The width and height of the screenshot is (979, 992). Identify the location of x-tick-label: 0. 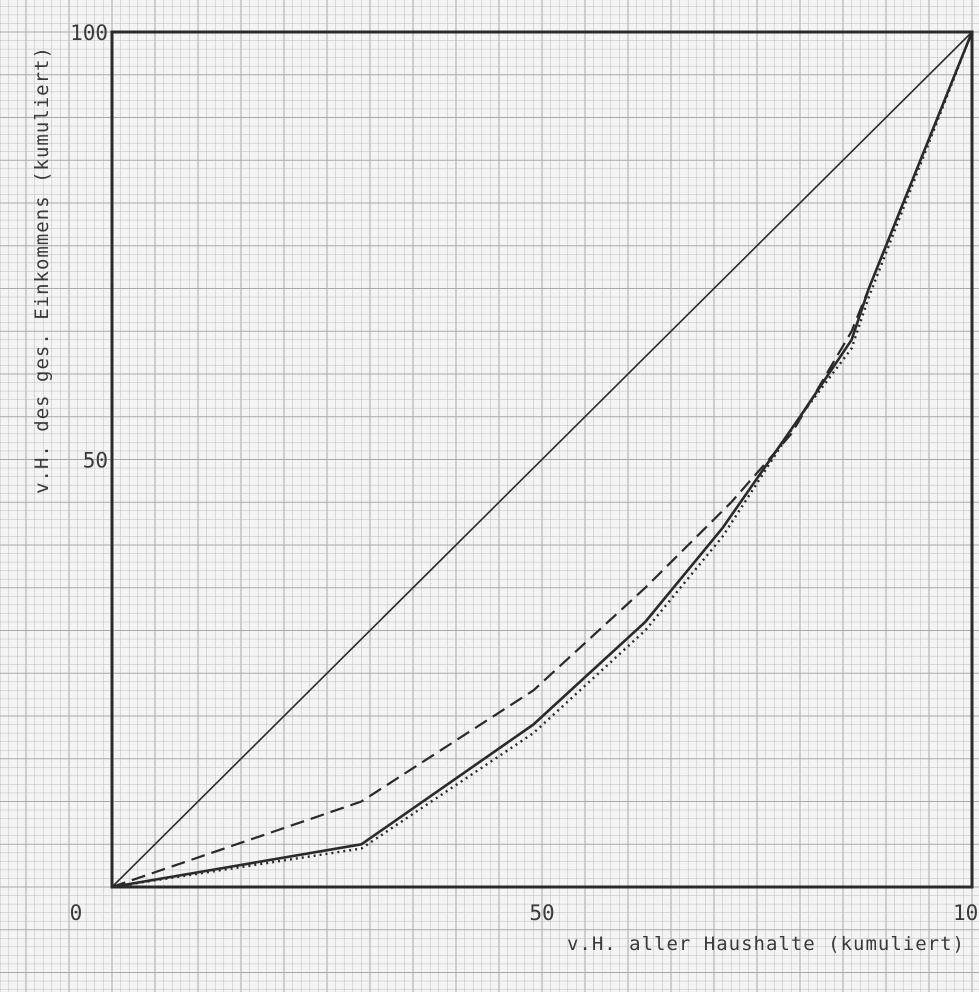
(76, 913).